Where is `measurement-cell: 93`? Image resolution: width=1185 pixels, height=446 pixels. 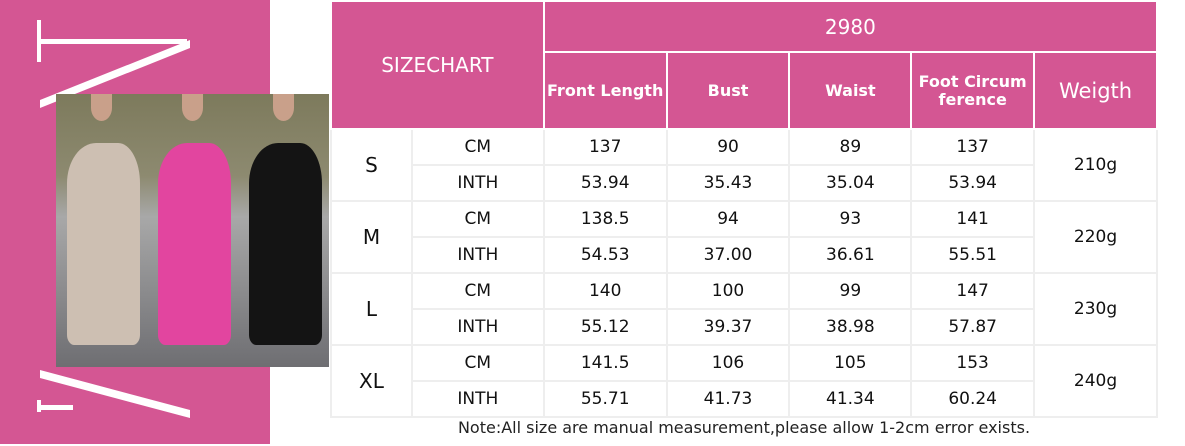 measurement-cell: 93 is located at coordinates (850, 219).